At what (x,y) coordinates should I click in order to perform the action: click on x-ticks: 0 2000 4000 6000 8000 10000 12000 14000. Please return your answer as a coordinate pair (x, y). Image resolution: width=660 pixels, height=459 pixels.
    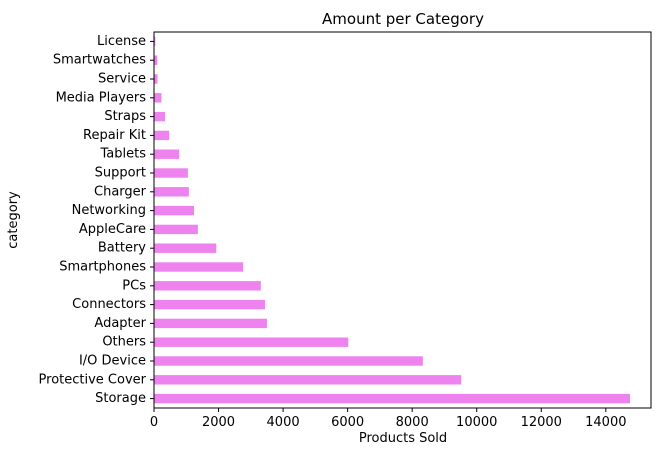
    Looking at the image, I should click on (388, 419).